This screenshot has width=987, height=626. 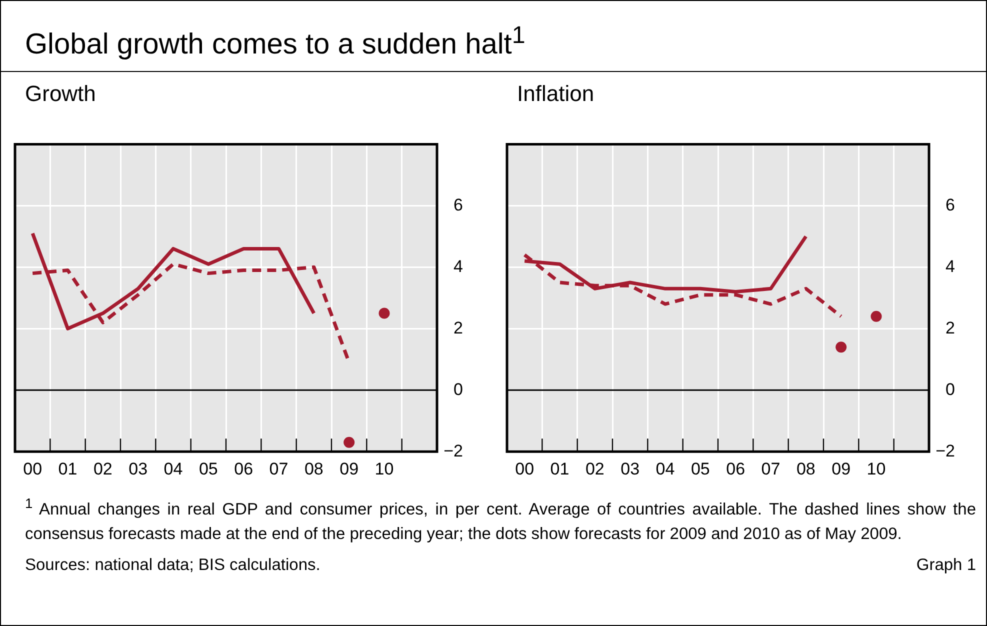 What do you see at coordinates (556, 94) in the screenshot?
I see `chart-subtitle: Inflation` at bounding box center [556, 94].